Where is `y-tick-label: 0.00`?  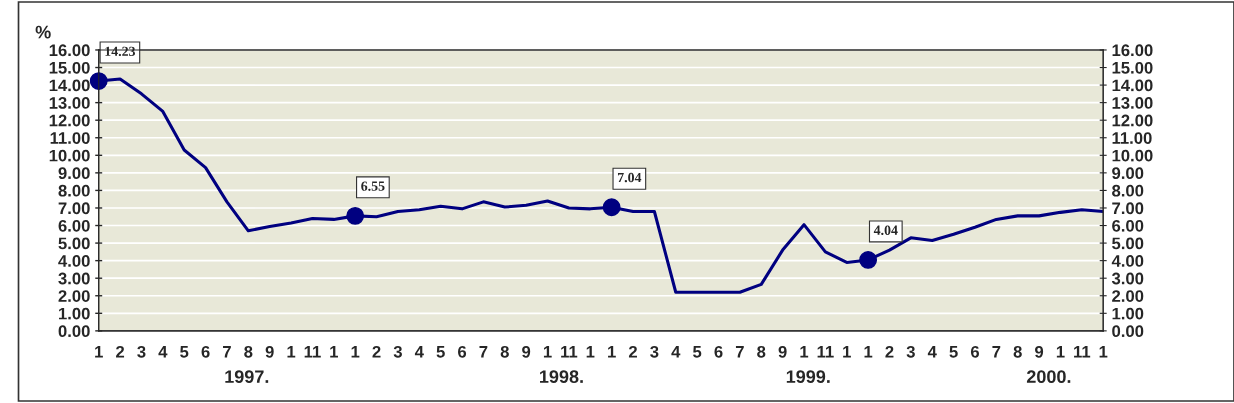 y-tick-label: 0.00 is located at coordinates (74, 331).